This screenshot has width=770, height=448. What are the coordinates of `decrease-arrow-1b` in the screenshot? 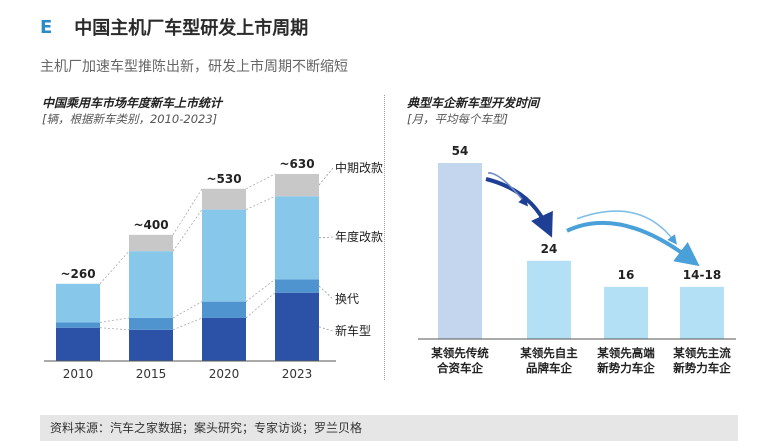 It's located at (508, 189).